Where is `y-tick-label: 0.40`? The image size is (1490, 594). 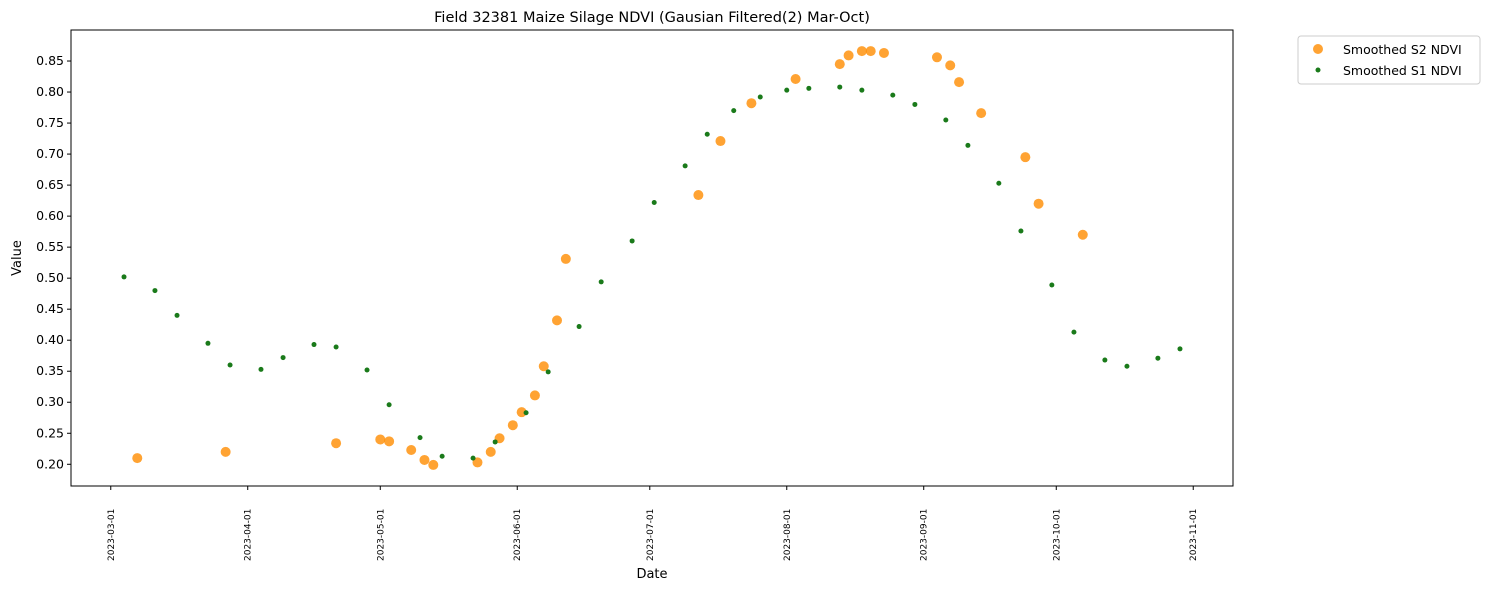
y-tick-label: 0.40 is located at coordinates (50, 339).